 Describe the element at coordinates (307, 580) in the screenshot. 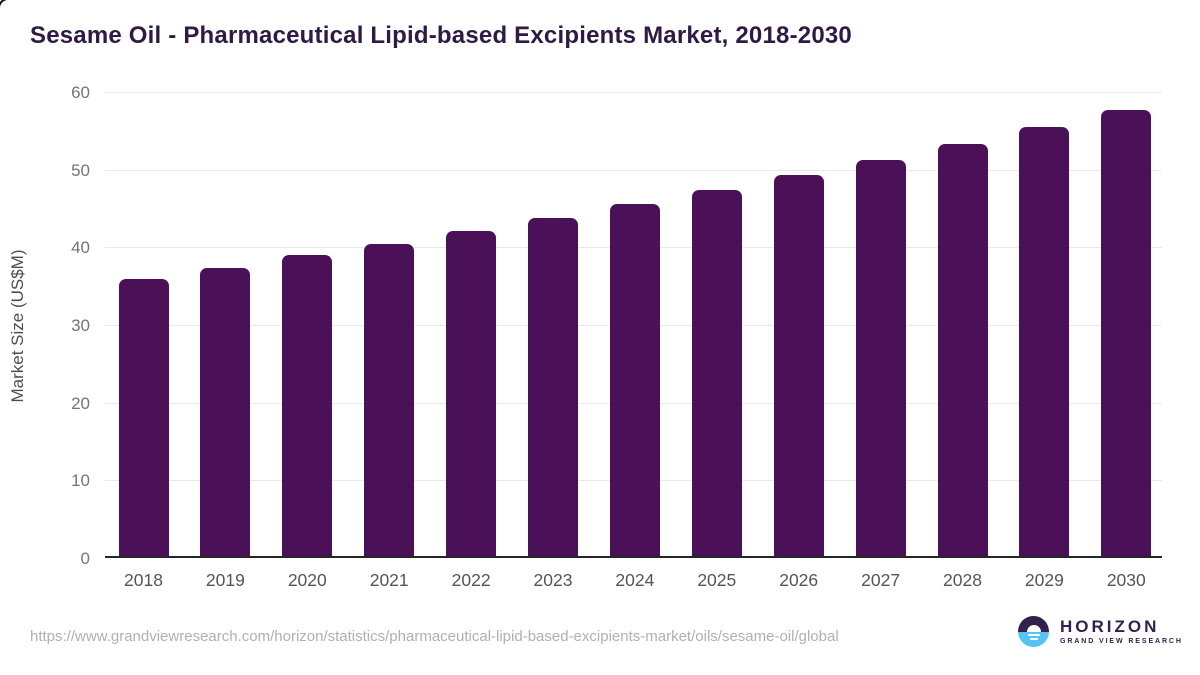

I see `x-tick-label-2020: 2020` at that location.